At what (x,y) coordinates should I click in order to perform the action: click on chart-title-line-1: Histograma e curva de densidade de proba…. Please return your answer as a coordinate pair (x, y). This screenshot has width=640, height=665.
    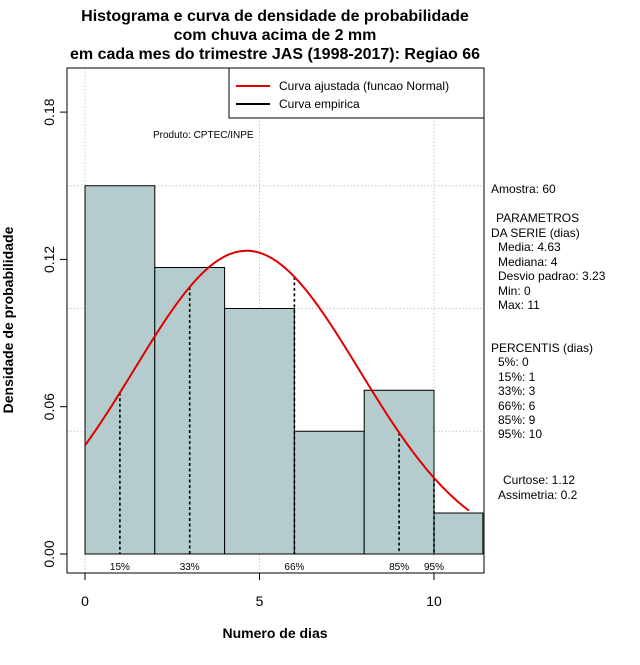
    Looking at the image, I should click on (275, 16).